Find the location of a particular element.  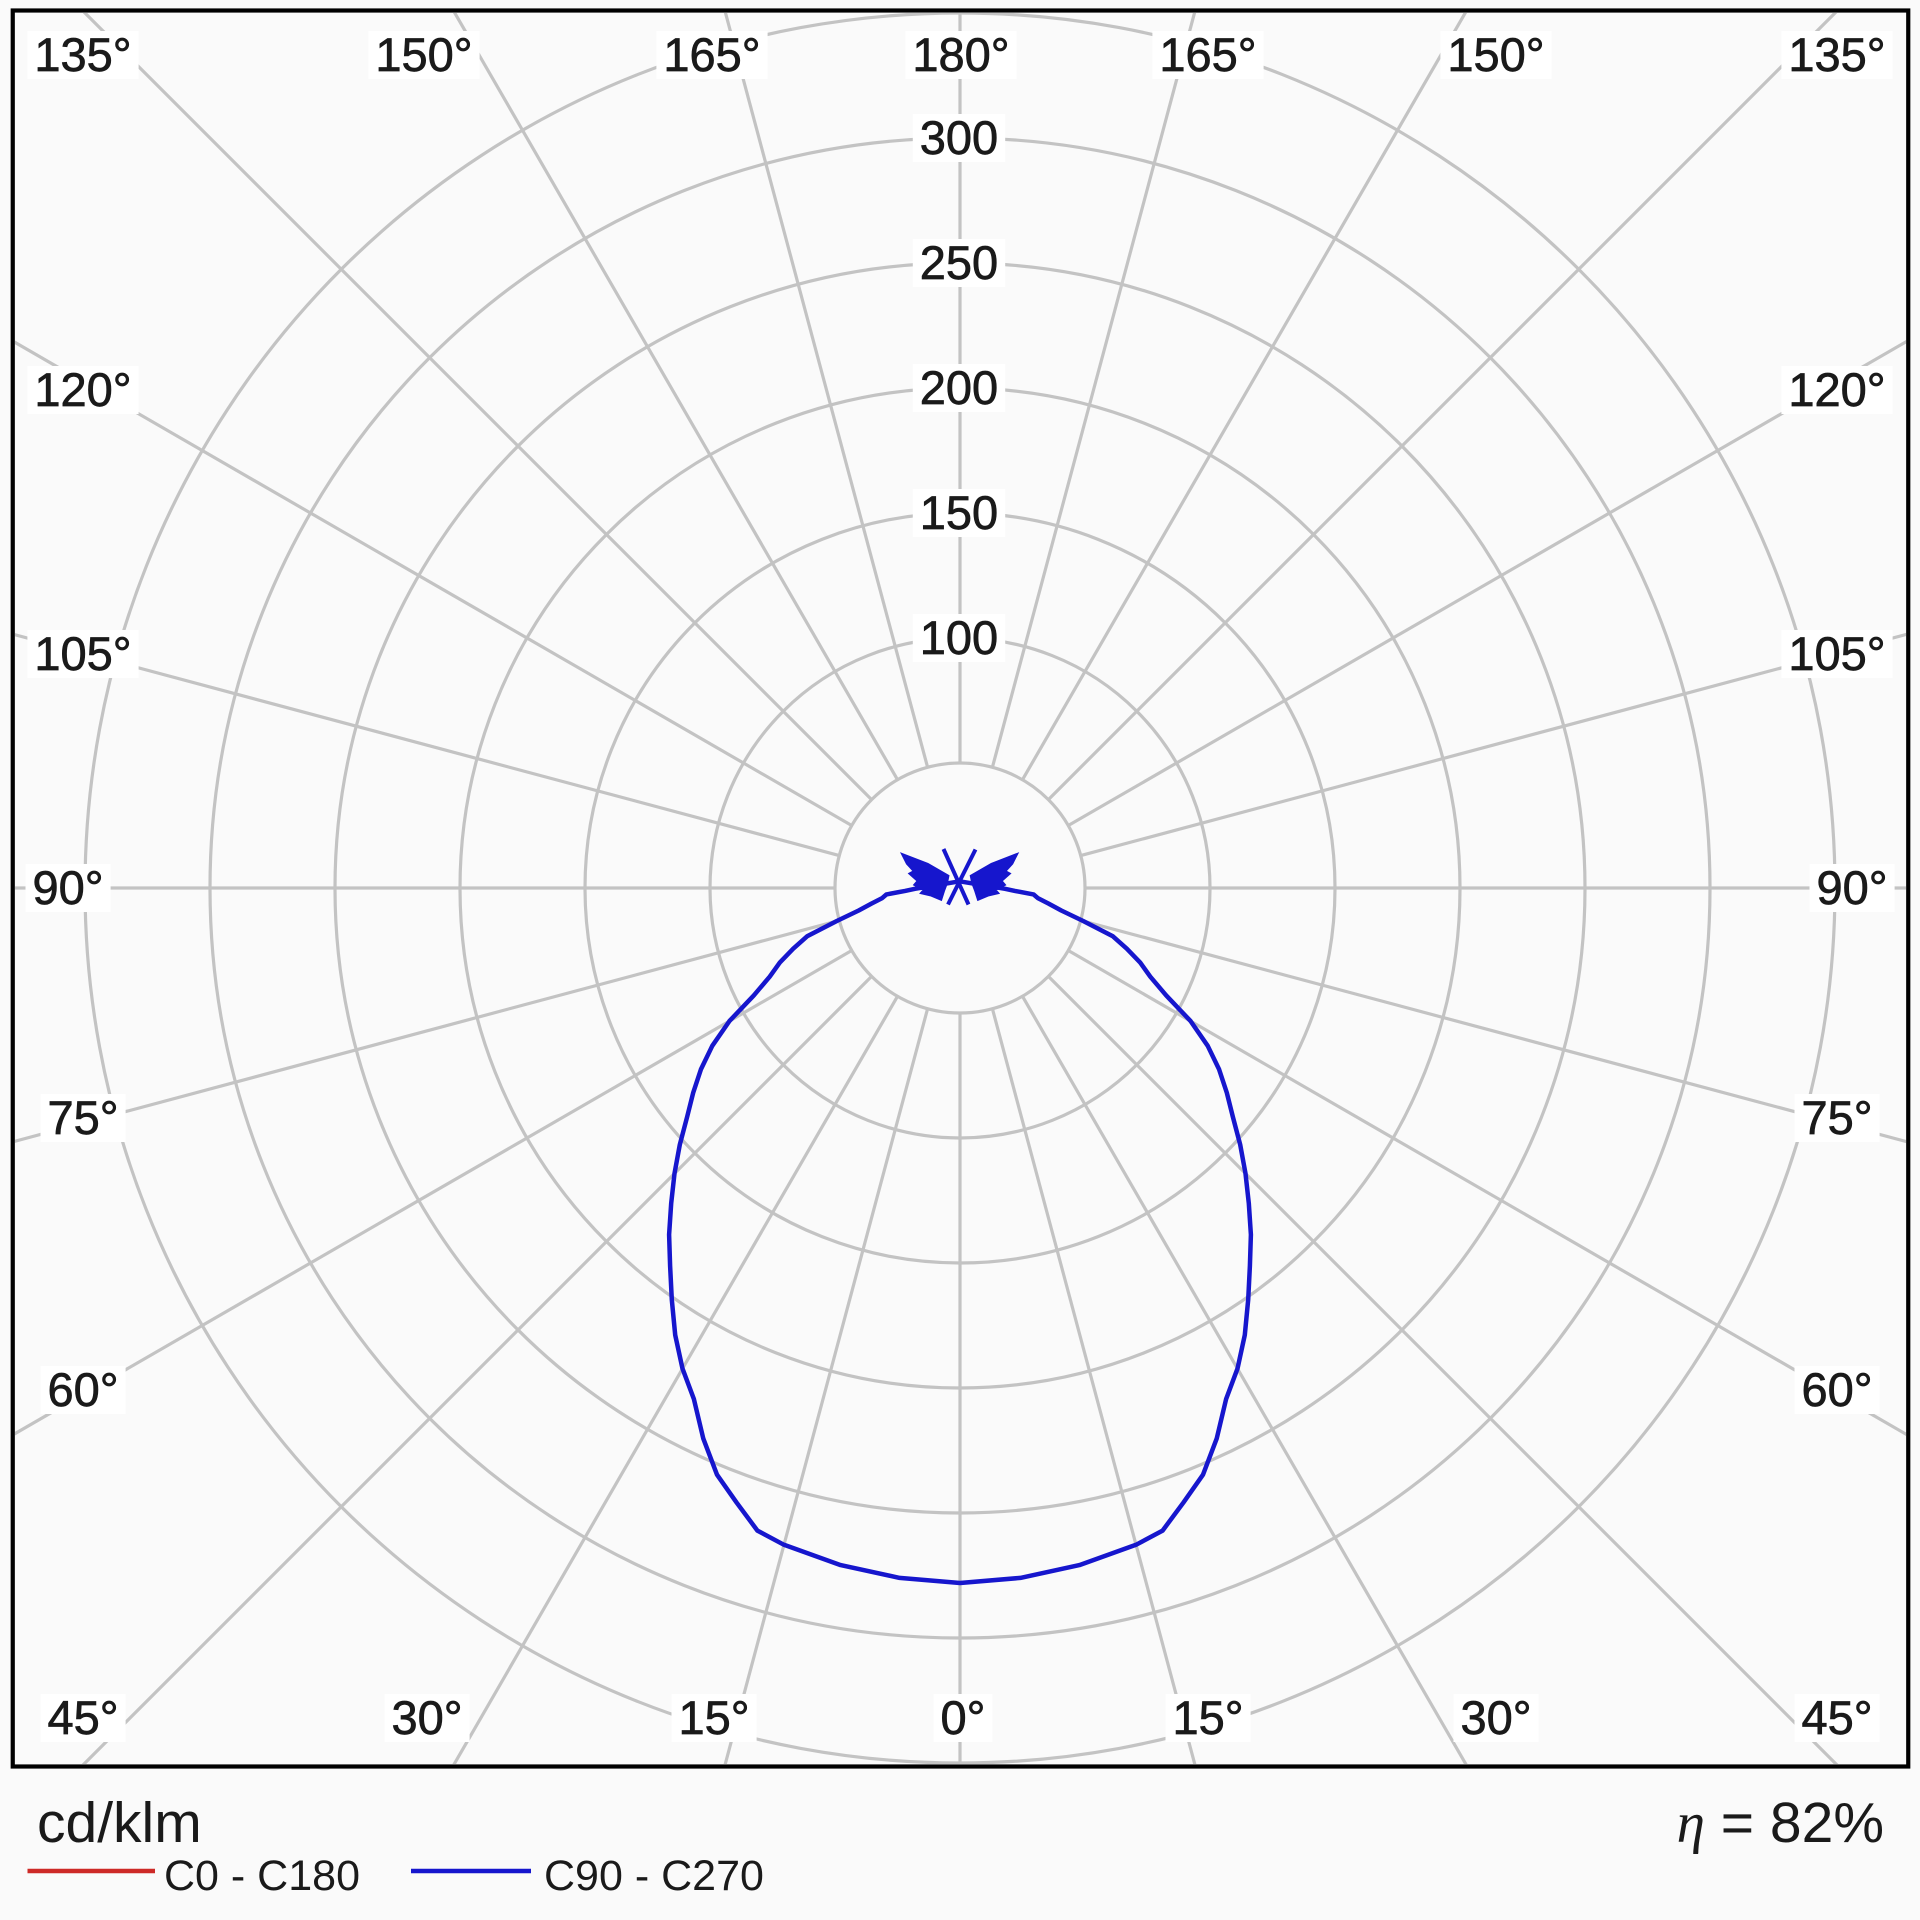

svg-text: cd/klm is located at coordinates (119, 1823).